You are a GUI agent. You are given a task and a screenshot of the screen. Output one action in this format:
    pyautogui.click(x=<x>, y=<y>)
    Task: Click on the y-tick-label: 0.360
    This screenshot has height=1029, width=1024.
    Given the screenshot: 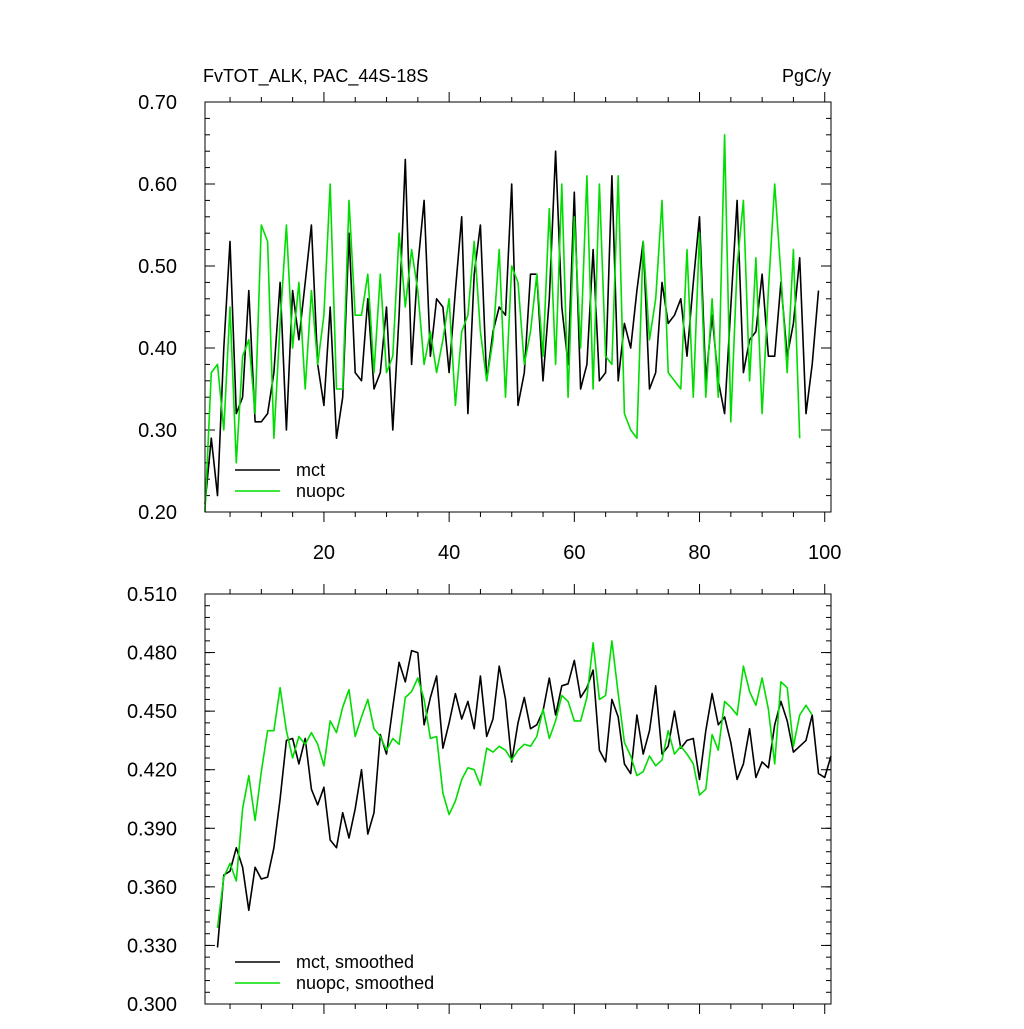 What is the action you would take?
    pyautogui.click(x=152, y=888)
    